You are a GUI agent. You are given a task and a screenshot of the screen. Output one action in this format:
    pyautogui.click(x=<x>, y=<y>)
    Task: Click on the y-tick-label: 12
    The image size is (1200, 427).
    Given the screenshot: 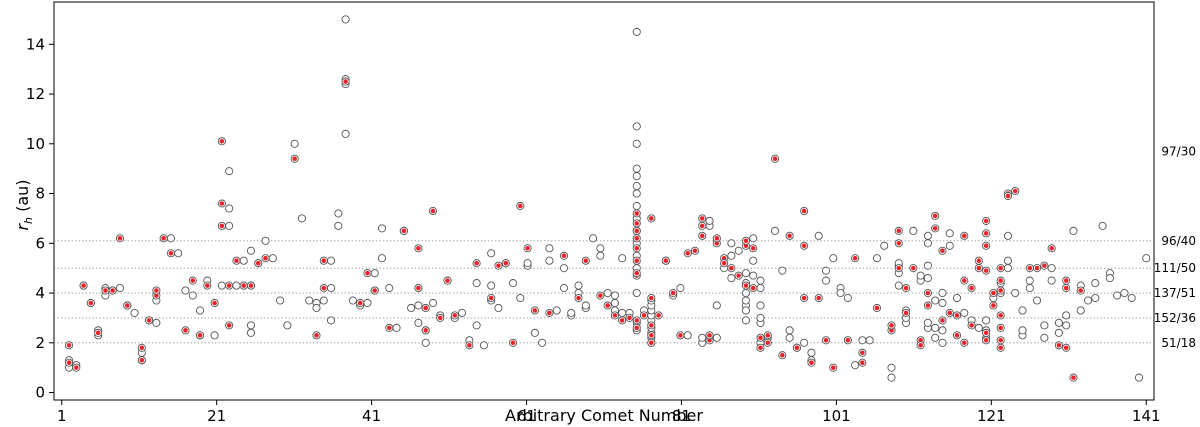 What is the action you would take?
    pyautogui.click(x=35, y=94)
    